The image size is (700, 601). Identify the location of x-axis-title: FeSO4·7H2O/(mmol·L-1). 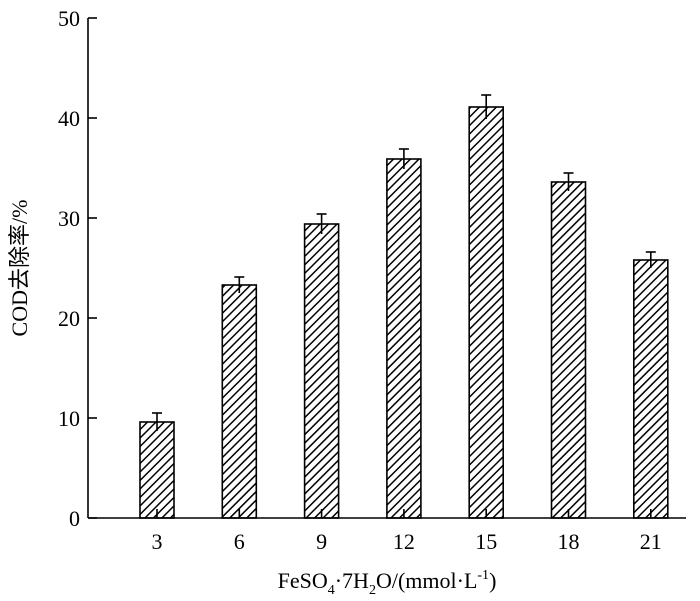
(387, 583).